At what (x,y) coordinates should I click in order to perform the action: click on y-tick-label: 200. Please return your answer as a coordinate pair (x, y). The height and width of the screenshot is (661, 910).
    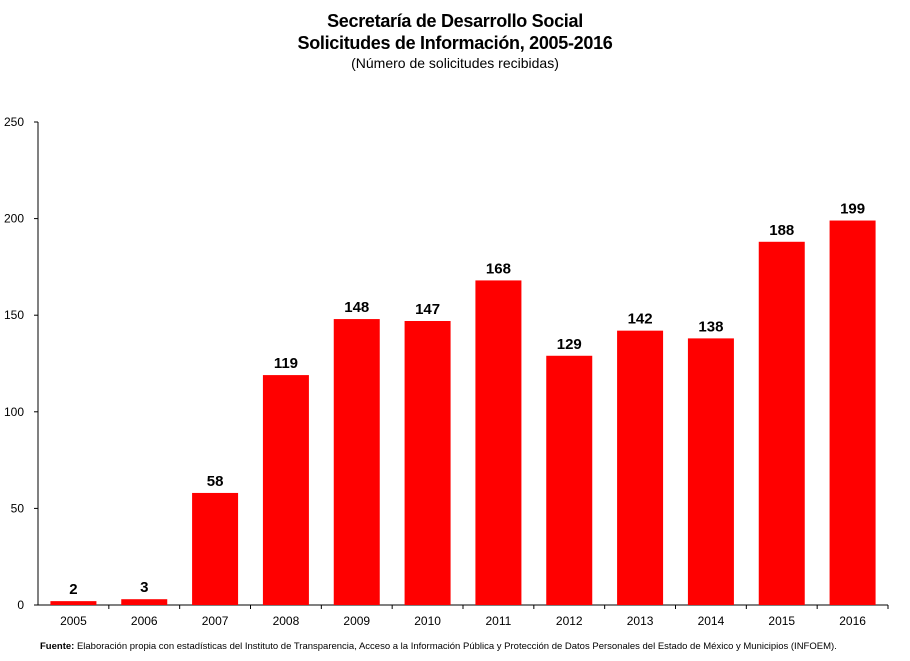
    Looking at the image, I should click on (14, 219).